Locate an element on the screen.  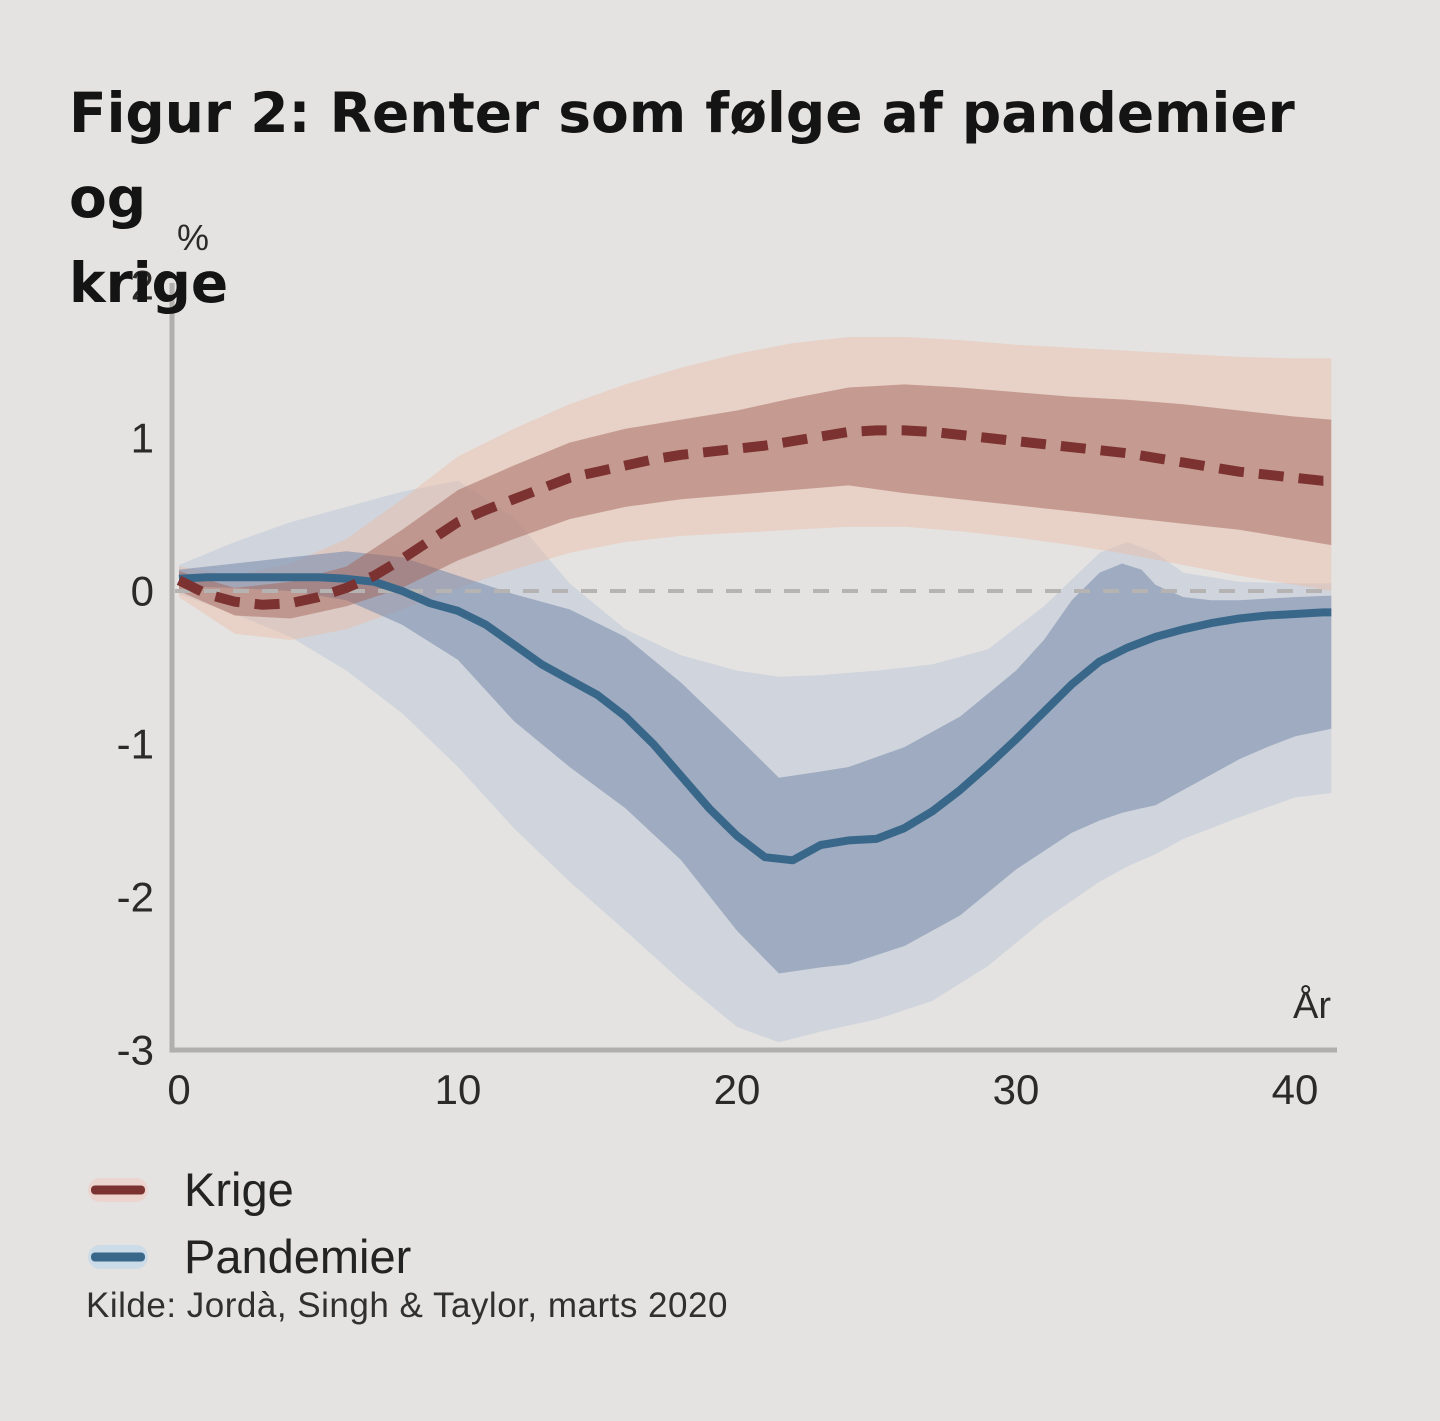
y-tick-label: 2 is located at coordinates (142, 285).